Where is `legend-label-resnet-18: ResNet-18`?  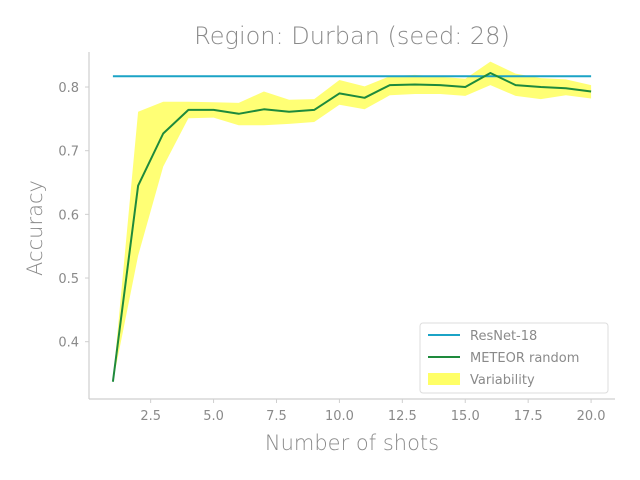 legend-label-resnet-18: ResNet-18 is located at coordinates (503, 336).